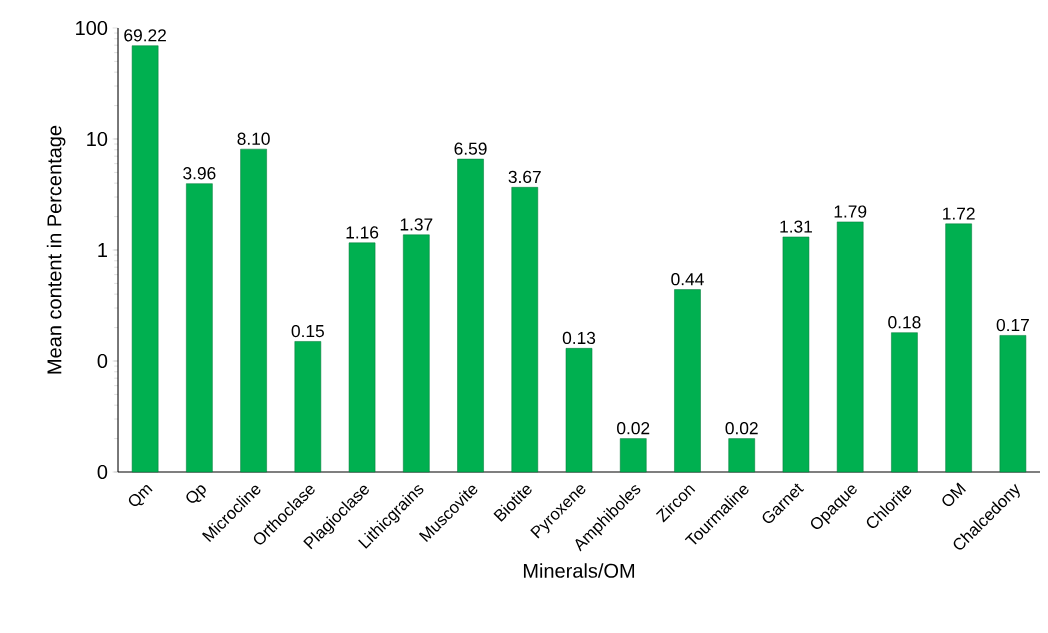 This screenshot has height=633, width=1048. What do you see at coordinates (307, 331) in the screenshot?
I see `data-label: 0.15` at bounding box center [307, 331].